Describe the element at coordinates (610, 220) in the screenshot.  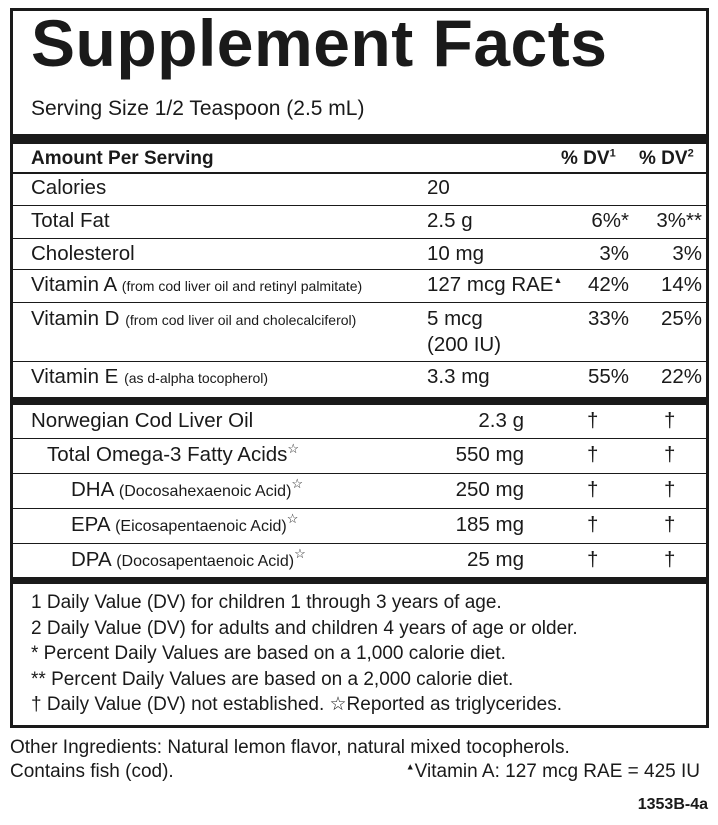
I see `nutrient-dv1: 6%*` at that location.